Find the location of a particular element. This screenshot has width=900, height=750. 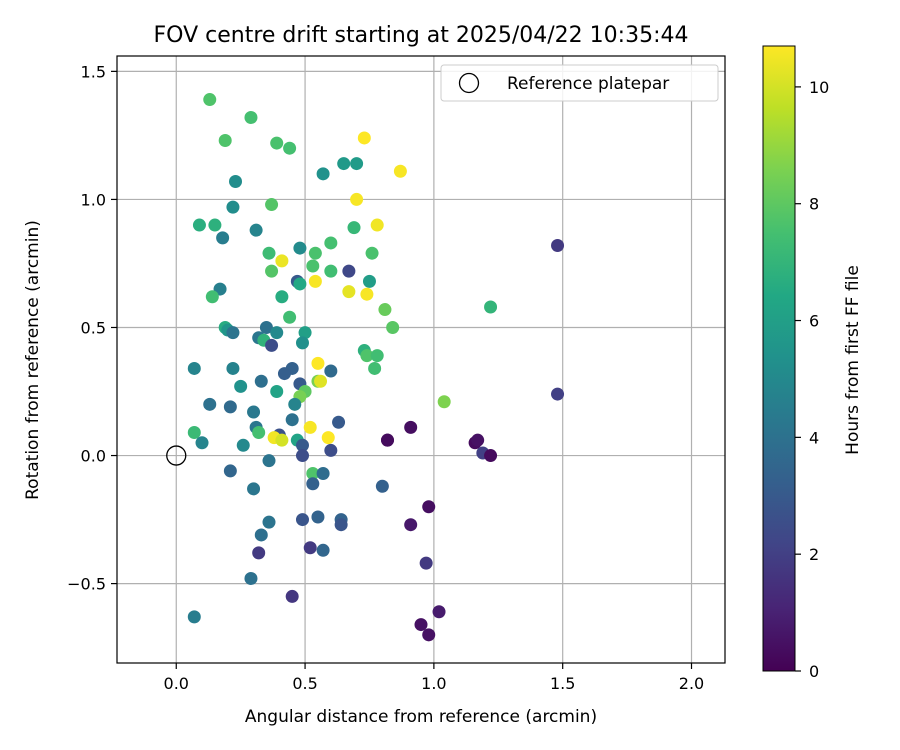

y-tick-label: 1.5 is located at coordinates (93, 71).